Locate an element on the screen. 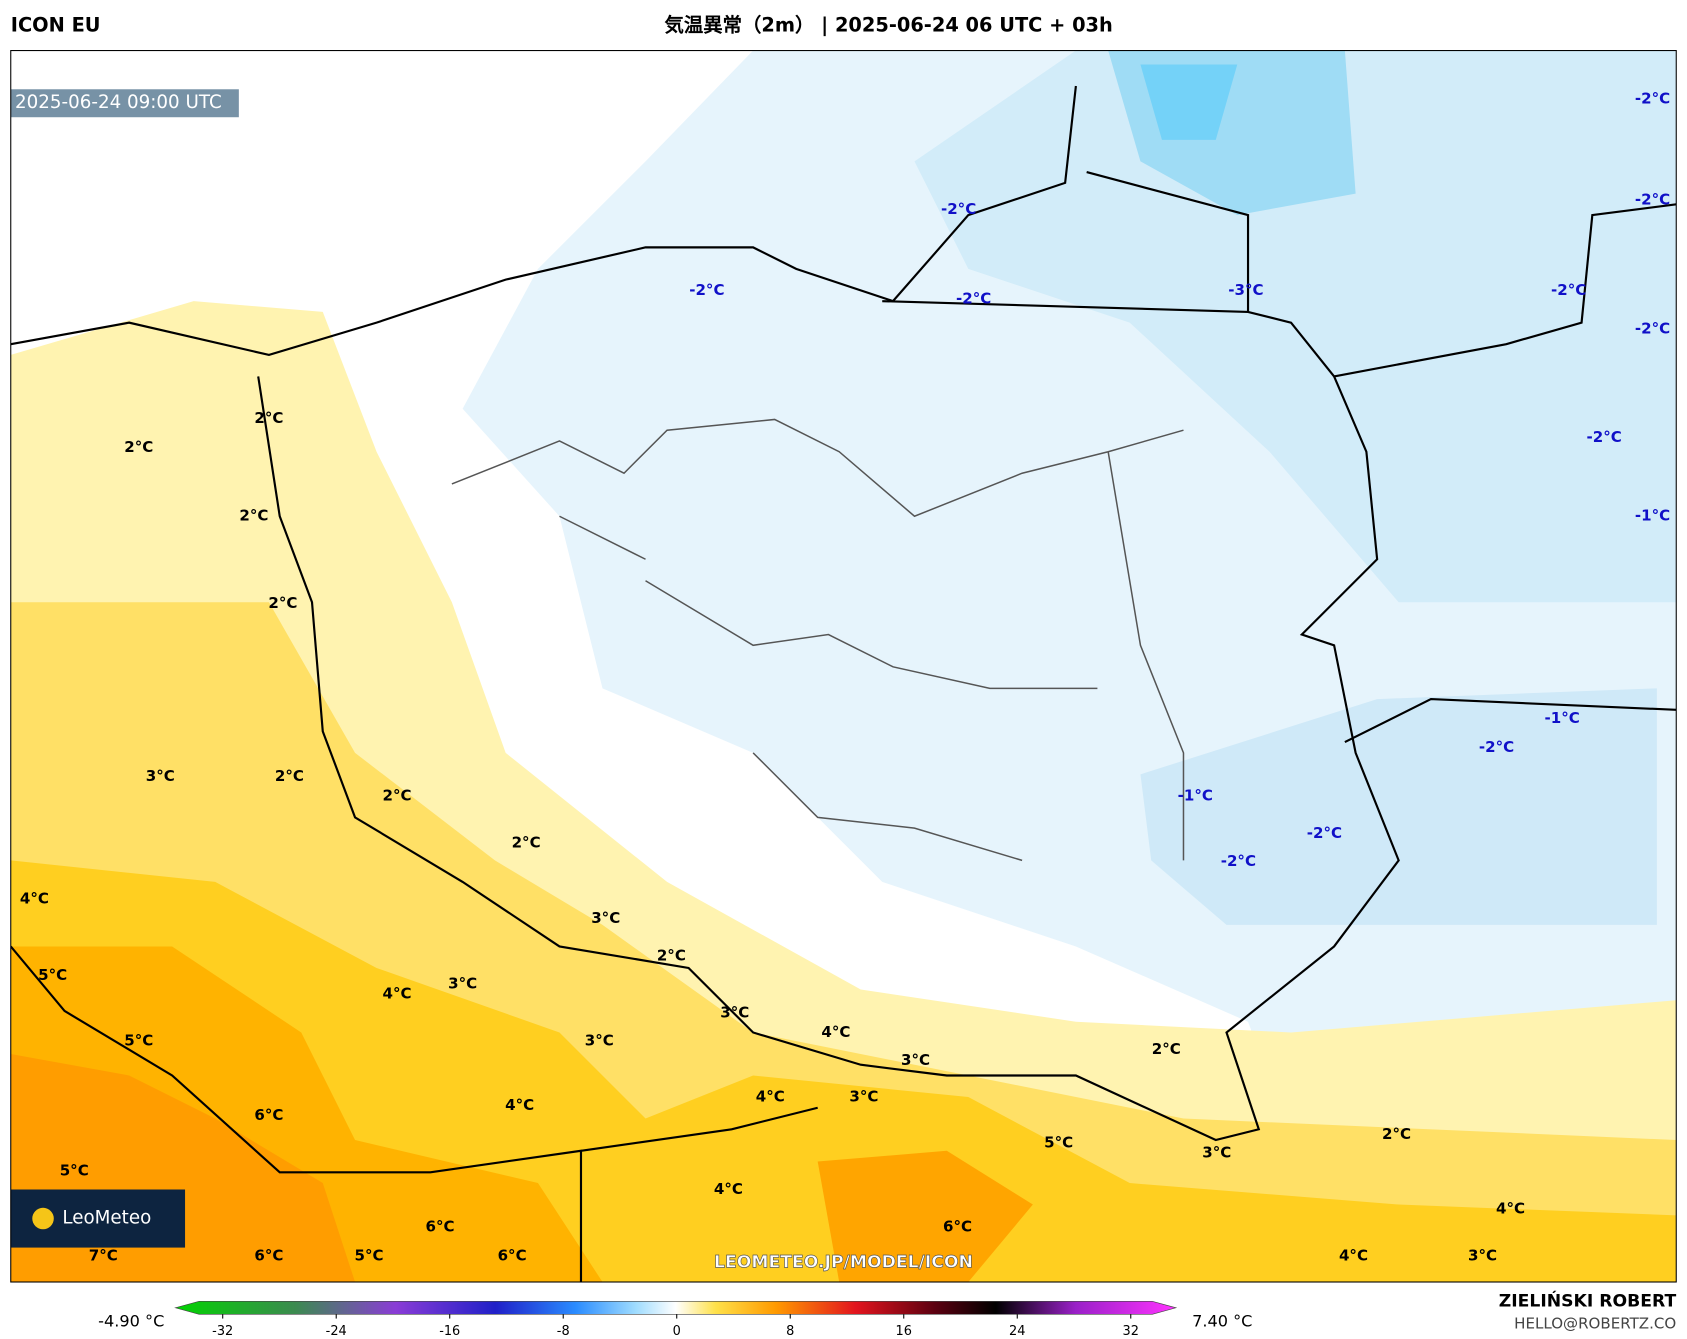 This screenshot has height=1339, width=1687. email: HELLO@ROBERTZ.CO is located at coordinates (1595, 1323).